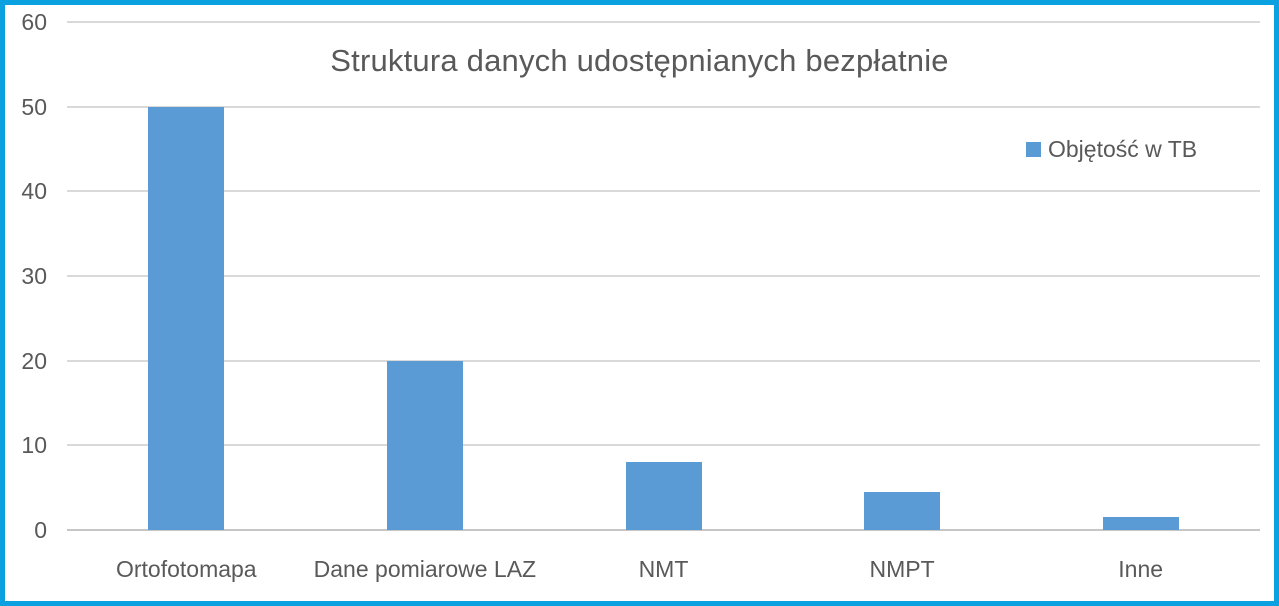 This screenshot has height=606, width=1279. Describe the element at coordinates (1141, 569) in the screenshot. I see `x-label-inne: Inne` at that location.